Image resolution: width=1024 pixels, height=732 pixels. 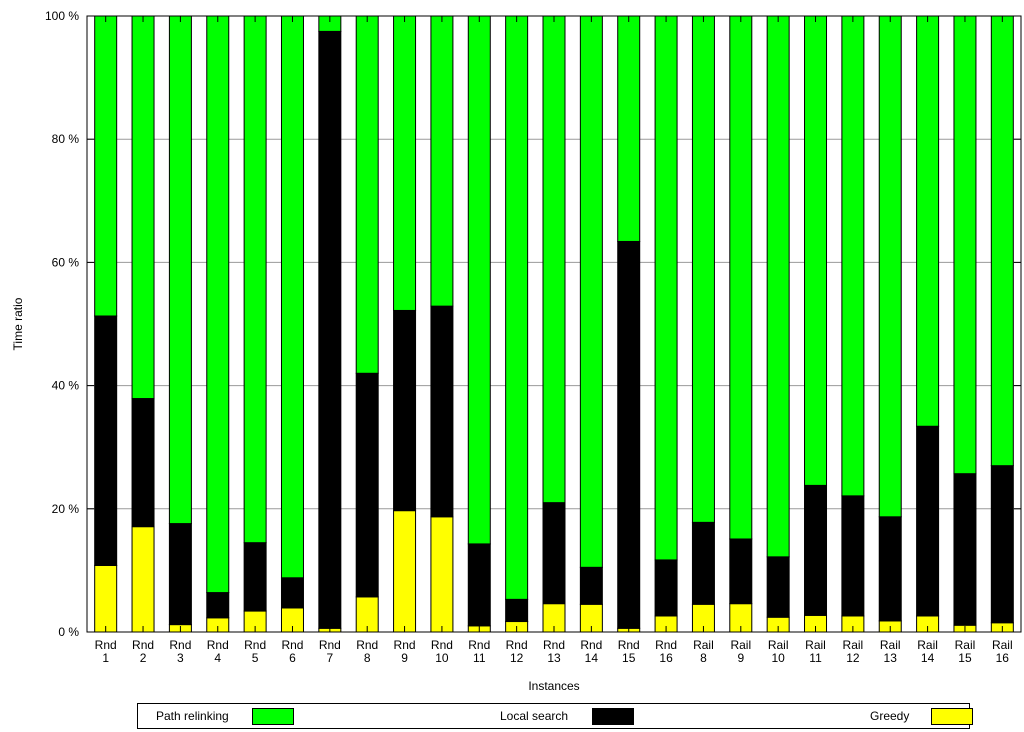 I want to click on legend-swatch, so click(x=952, y=716).